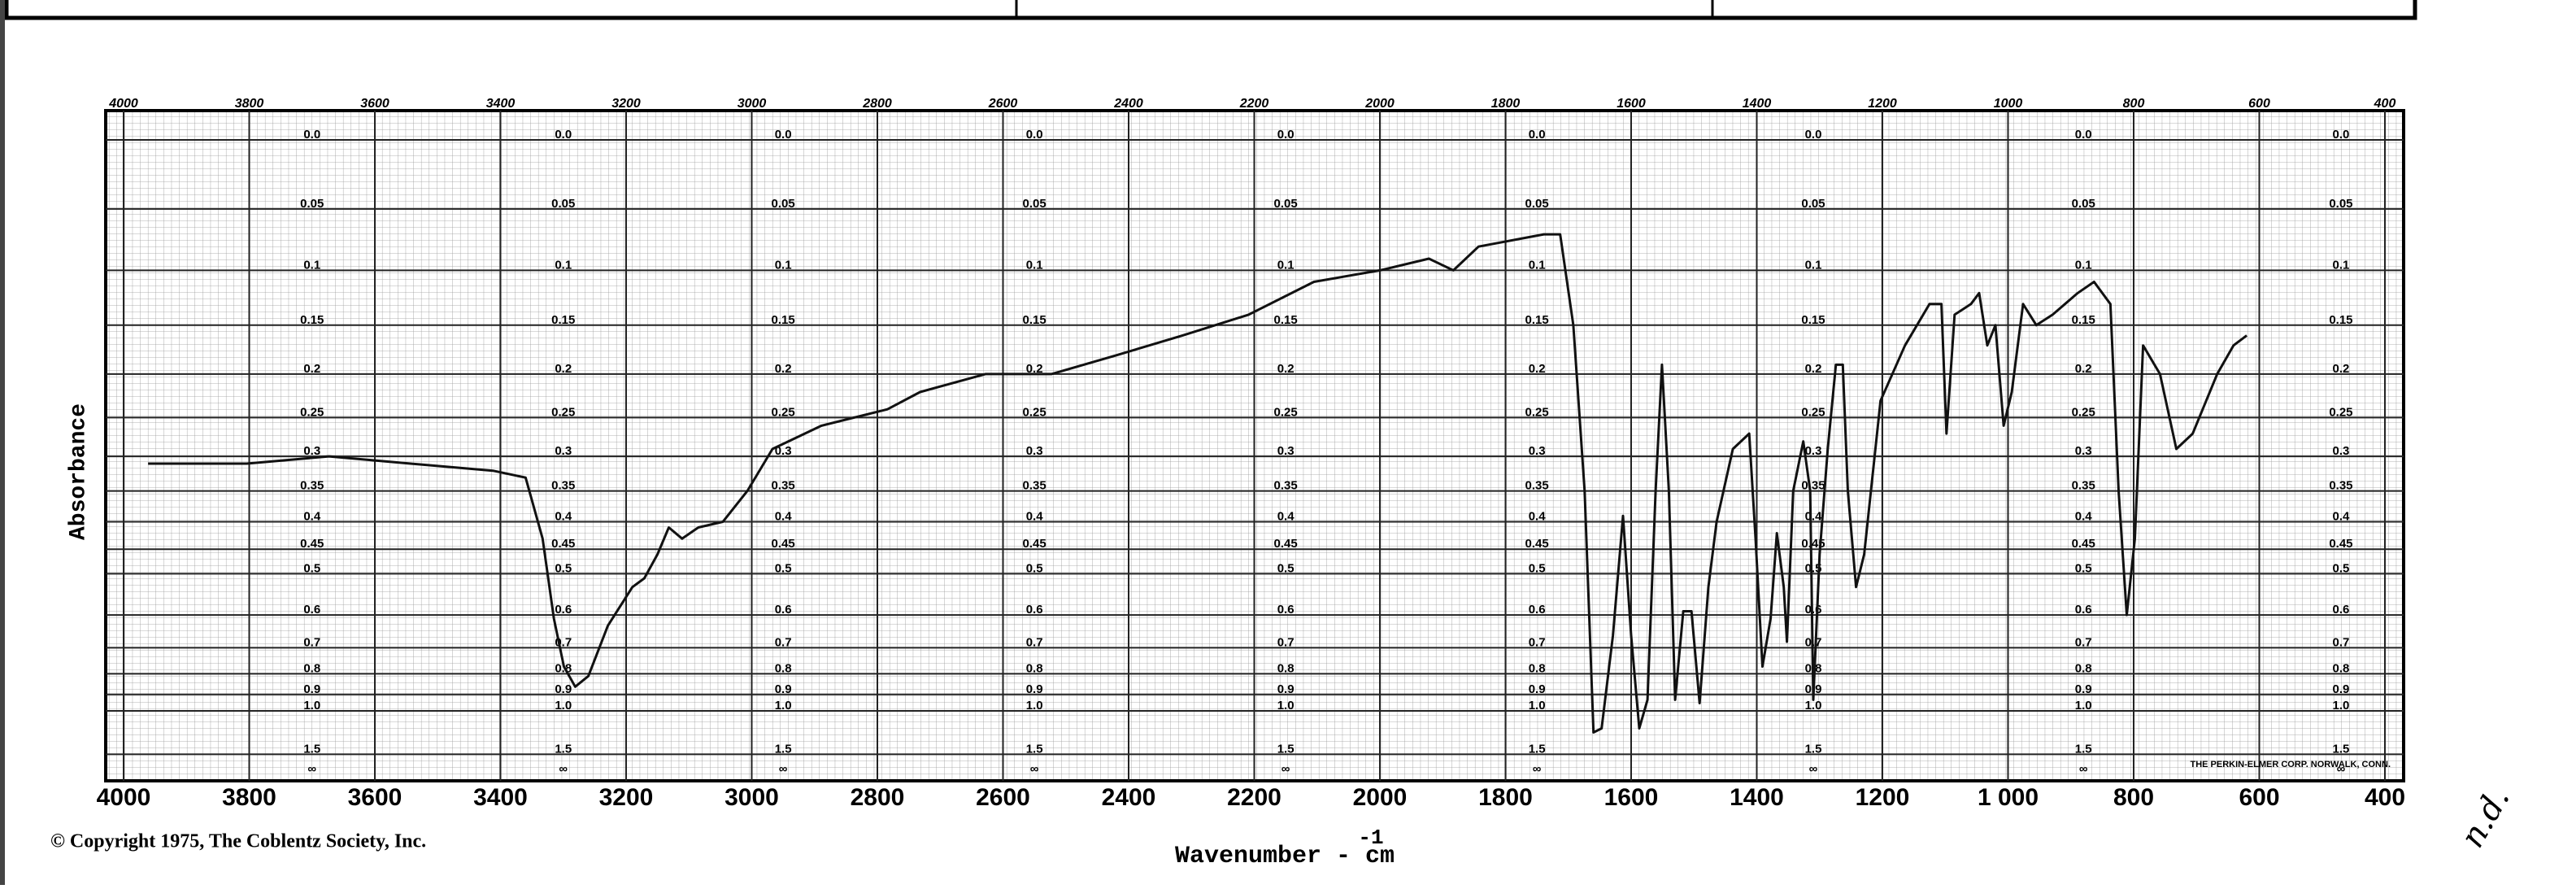 This screenshot has height=889, width=2576. Describe the element at coordinates (1506, 797) in the screenshot. I see `x-tick-label: 1800` at that location.